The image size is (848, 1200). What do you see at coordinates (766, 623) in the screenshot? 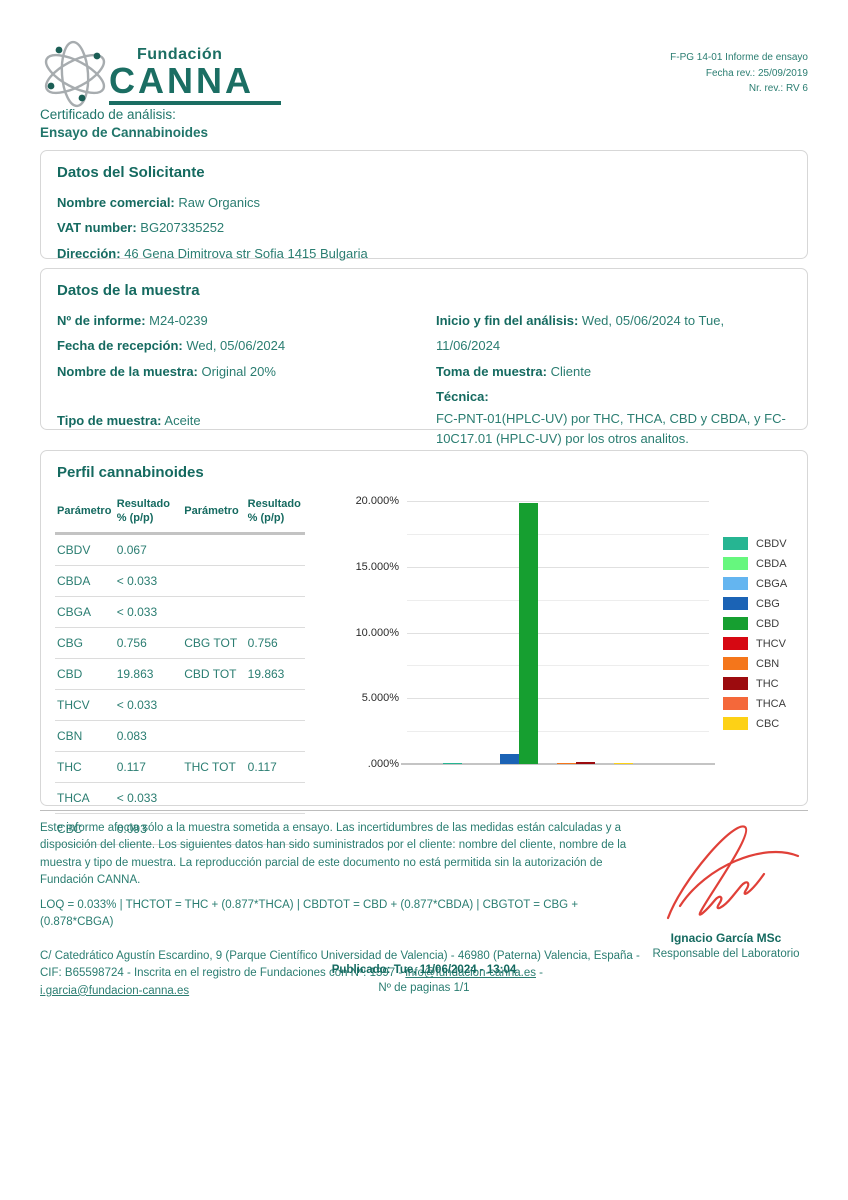
I see `legend-item-cbd: CBD` at bounding box center [766, 623].